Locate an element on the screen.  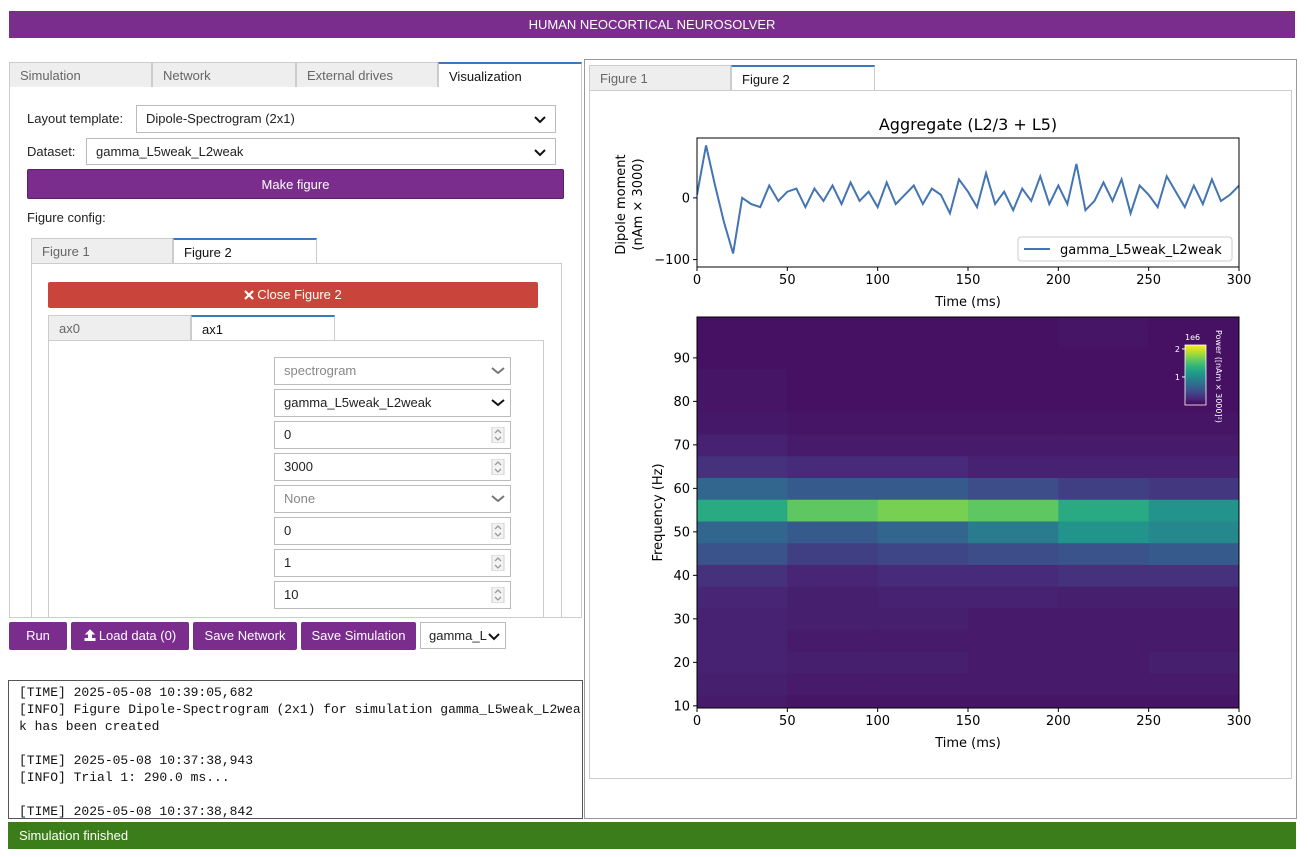
field-value: 3000 is located at coordinates (298, 466).